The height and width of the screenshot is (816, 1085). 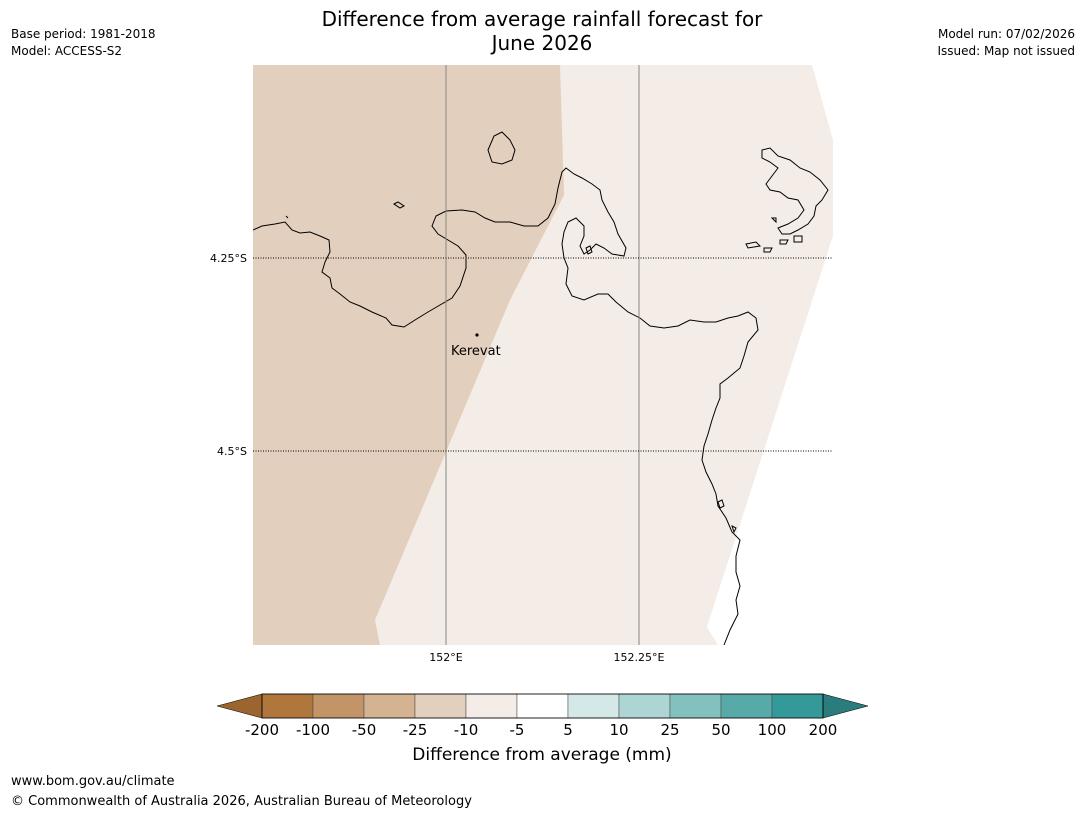 I want to click on meta-left: Base period: 1981-2018 Model: ACCESS-S2, so click(x=83, y=43).